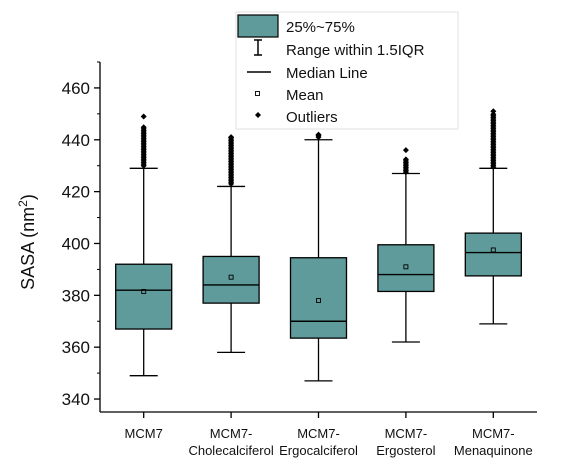 The height and width of the screenshot is (460, 571). Describe the element at coordinates (312, 117) in the screenshot. I see `legend-outliers-label: Outliers` at that location.